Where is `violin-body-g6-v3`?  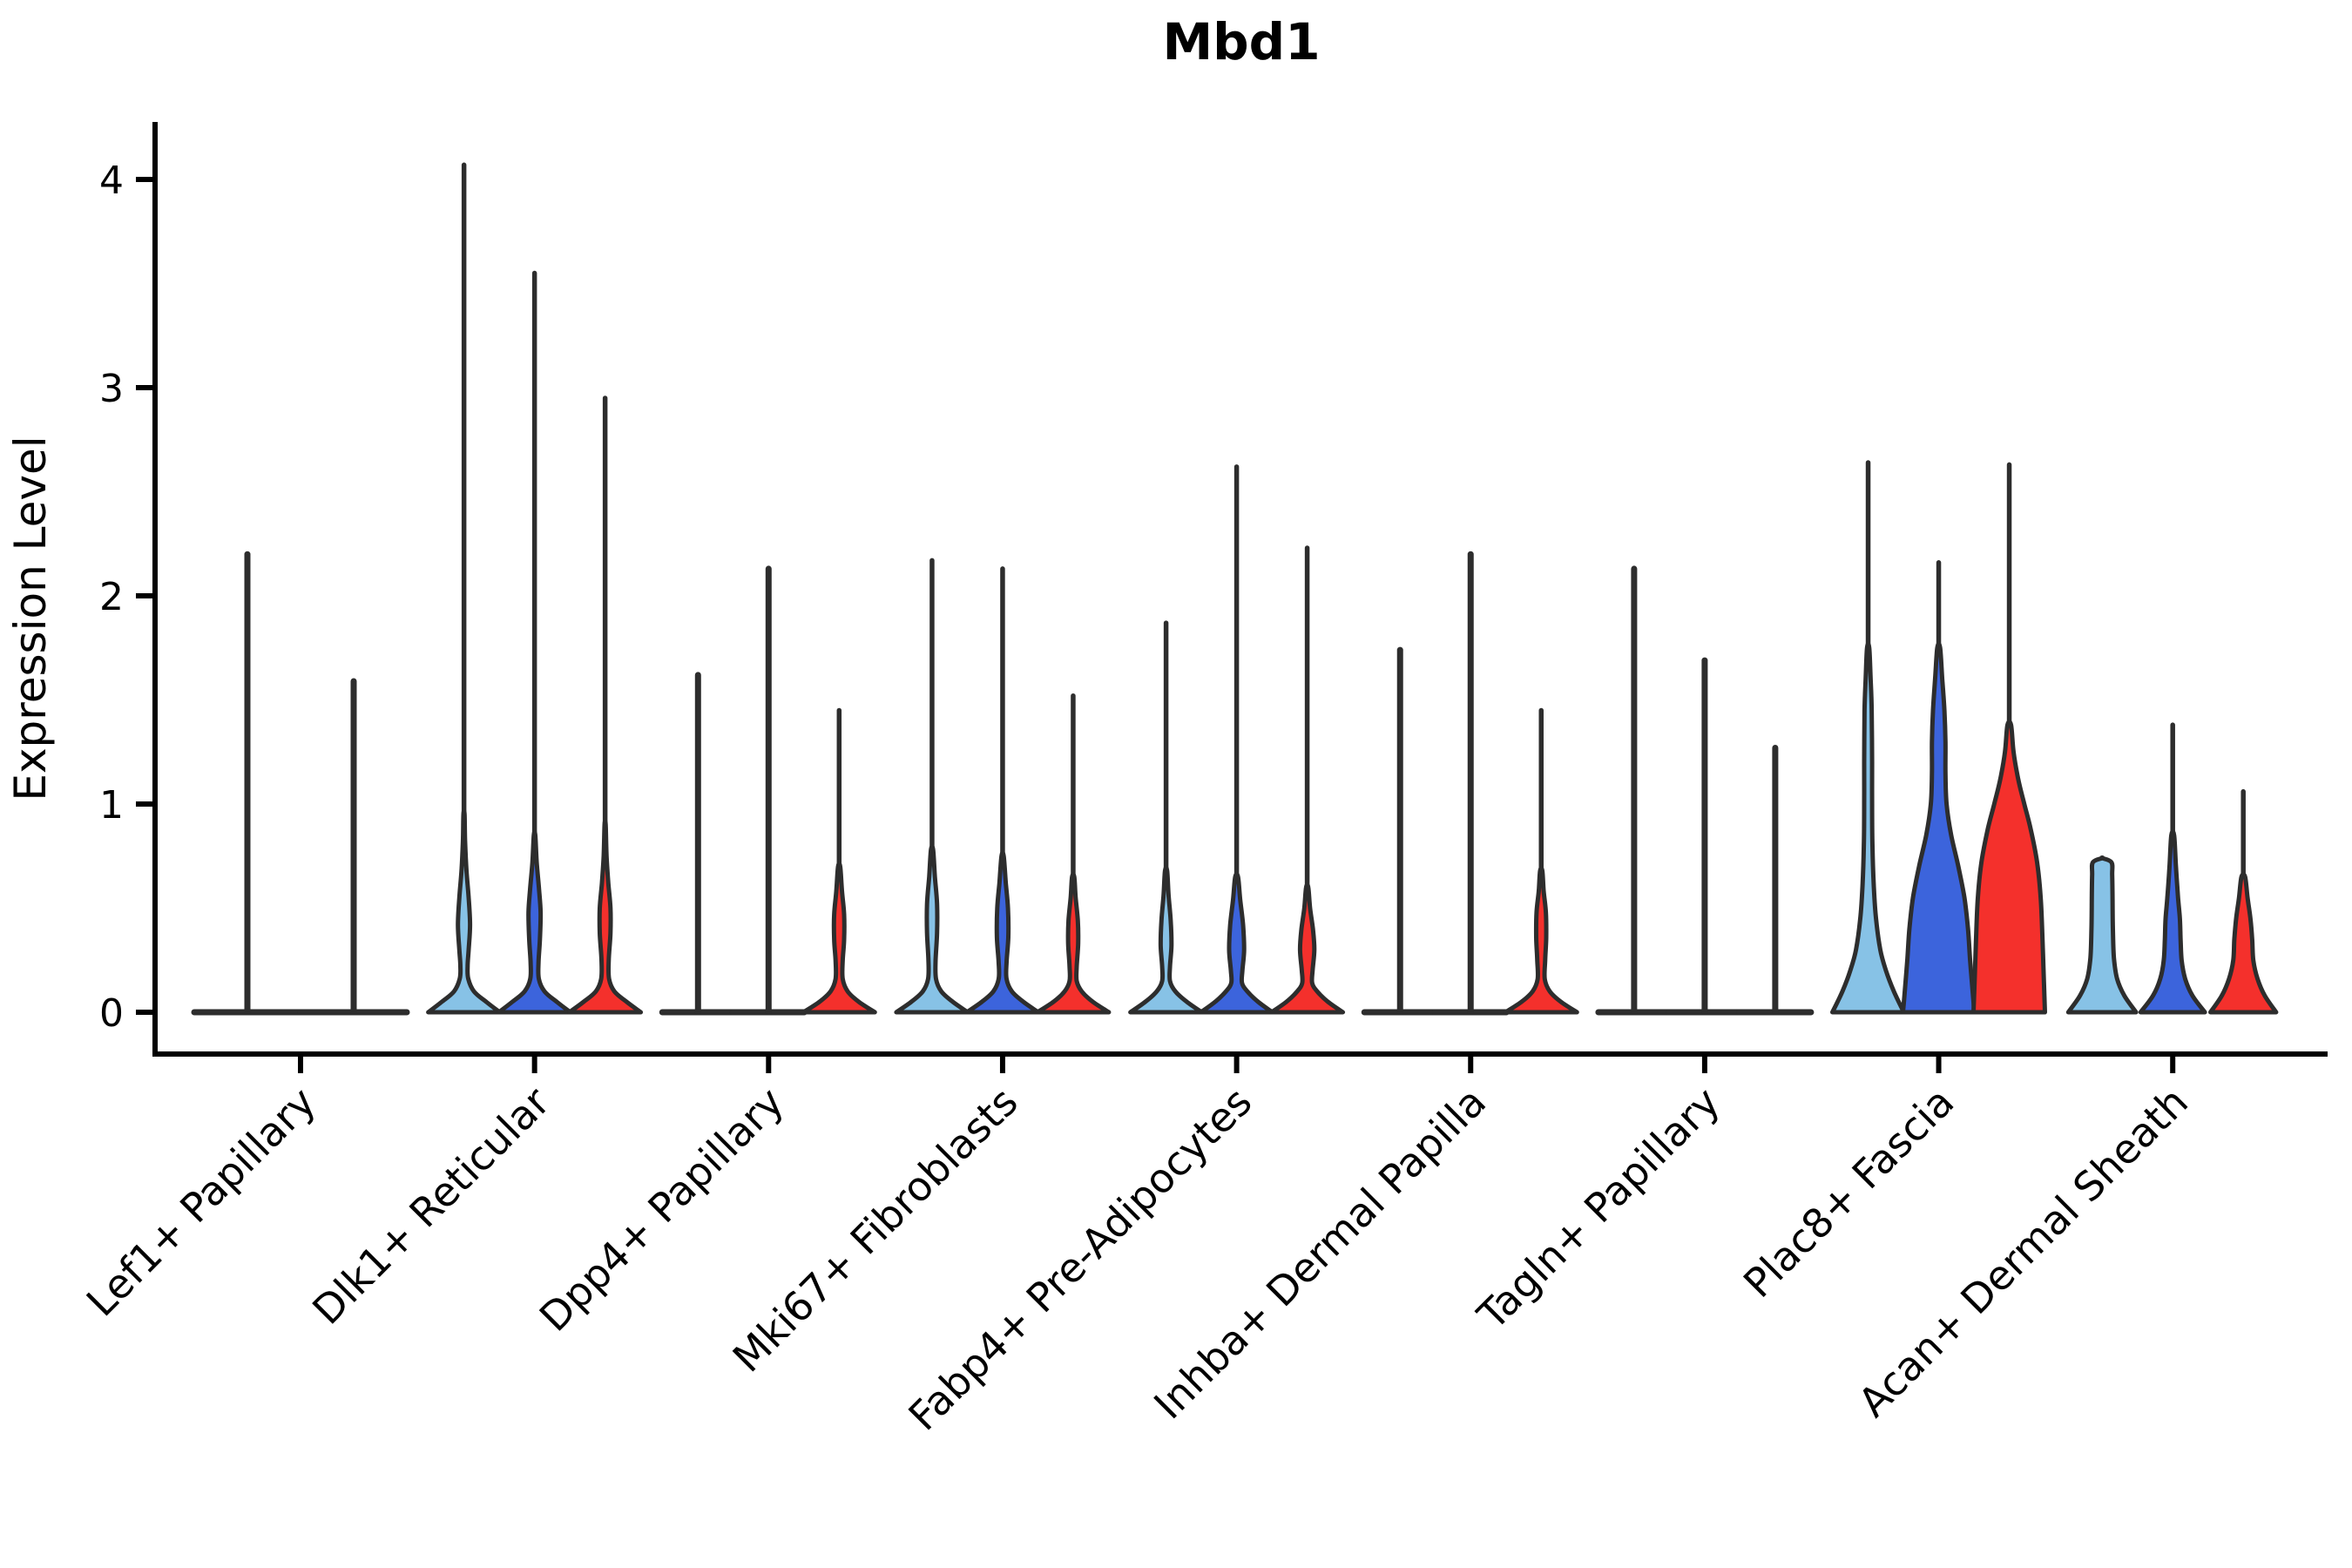 violin-body-g6-v3 is located at coordinates (1541, 940).